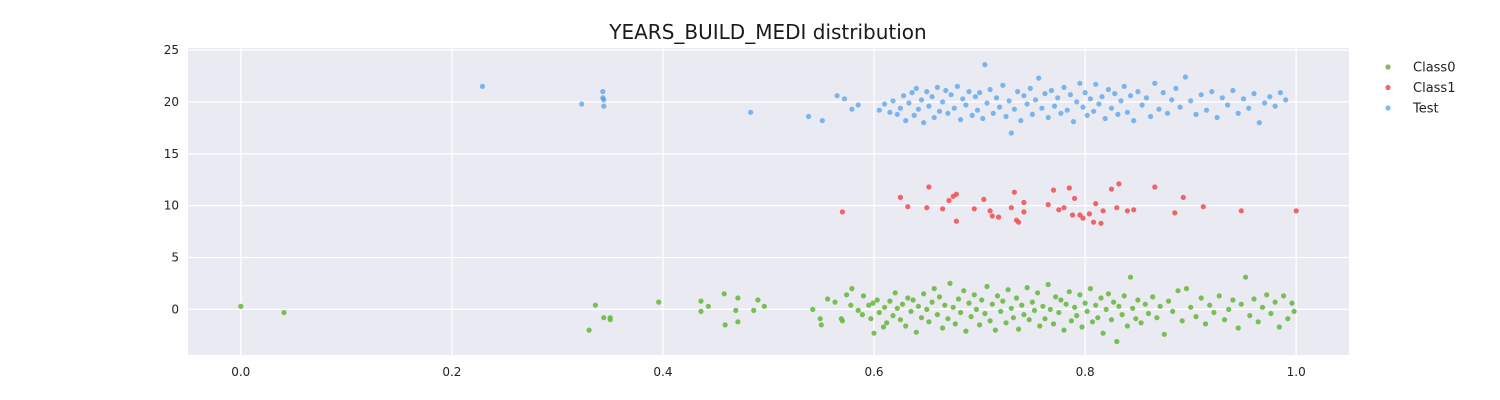 Image resolution: width=1500 pixels, height=400 pixels. What do you see at coordinates (171, 50) in the screenshot?
I see `y-tick-label: 25` at bounding box center [171, 50].